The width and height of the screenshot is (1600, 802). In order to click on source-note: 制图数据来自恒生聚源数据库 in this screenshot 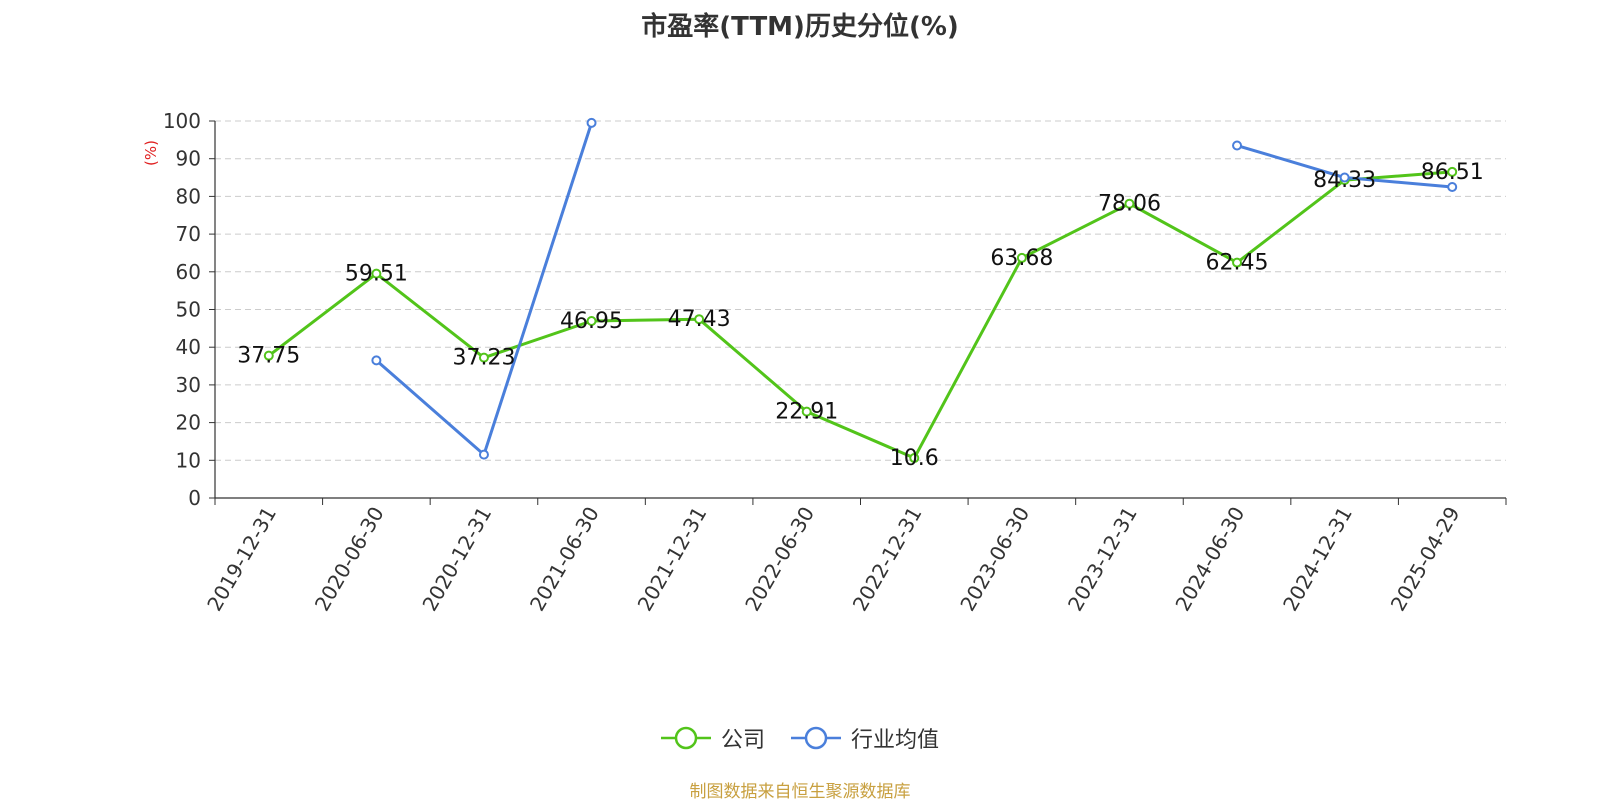, I will do `click(800, 792)`.